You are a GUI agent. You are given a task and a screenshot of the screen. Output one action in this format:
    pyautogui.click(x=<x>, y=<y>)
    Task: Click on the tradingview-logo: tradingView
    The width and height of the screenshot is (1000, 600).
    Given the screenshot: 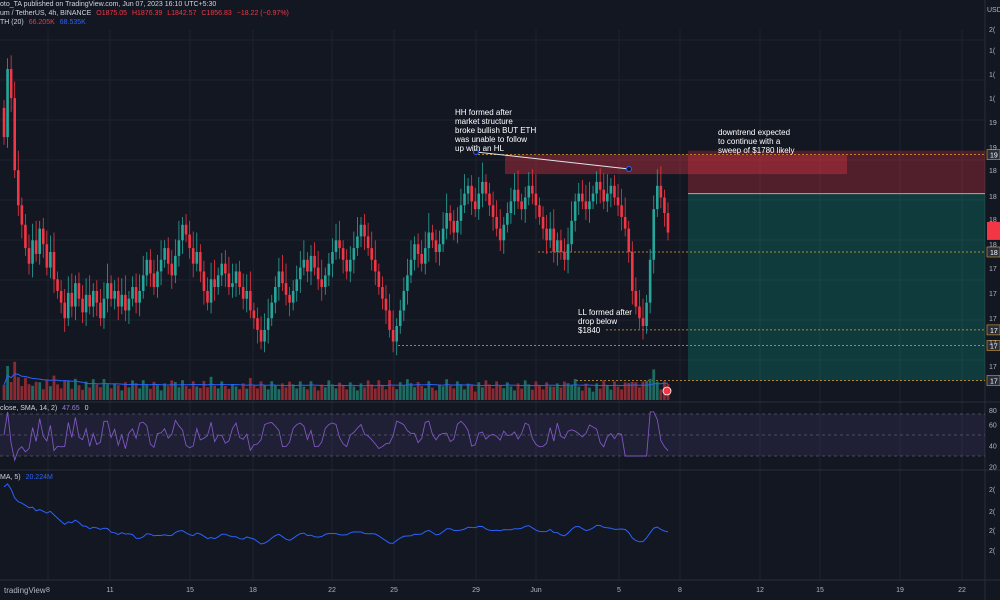 What is the action you would take?
    pyautogui.click(x=25, y=590)
    